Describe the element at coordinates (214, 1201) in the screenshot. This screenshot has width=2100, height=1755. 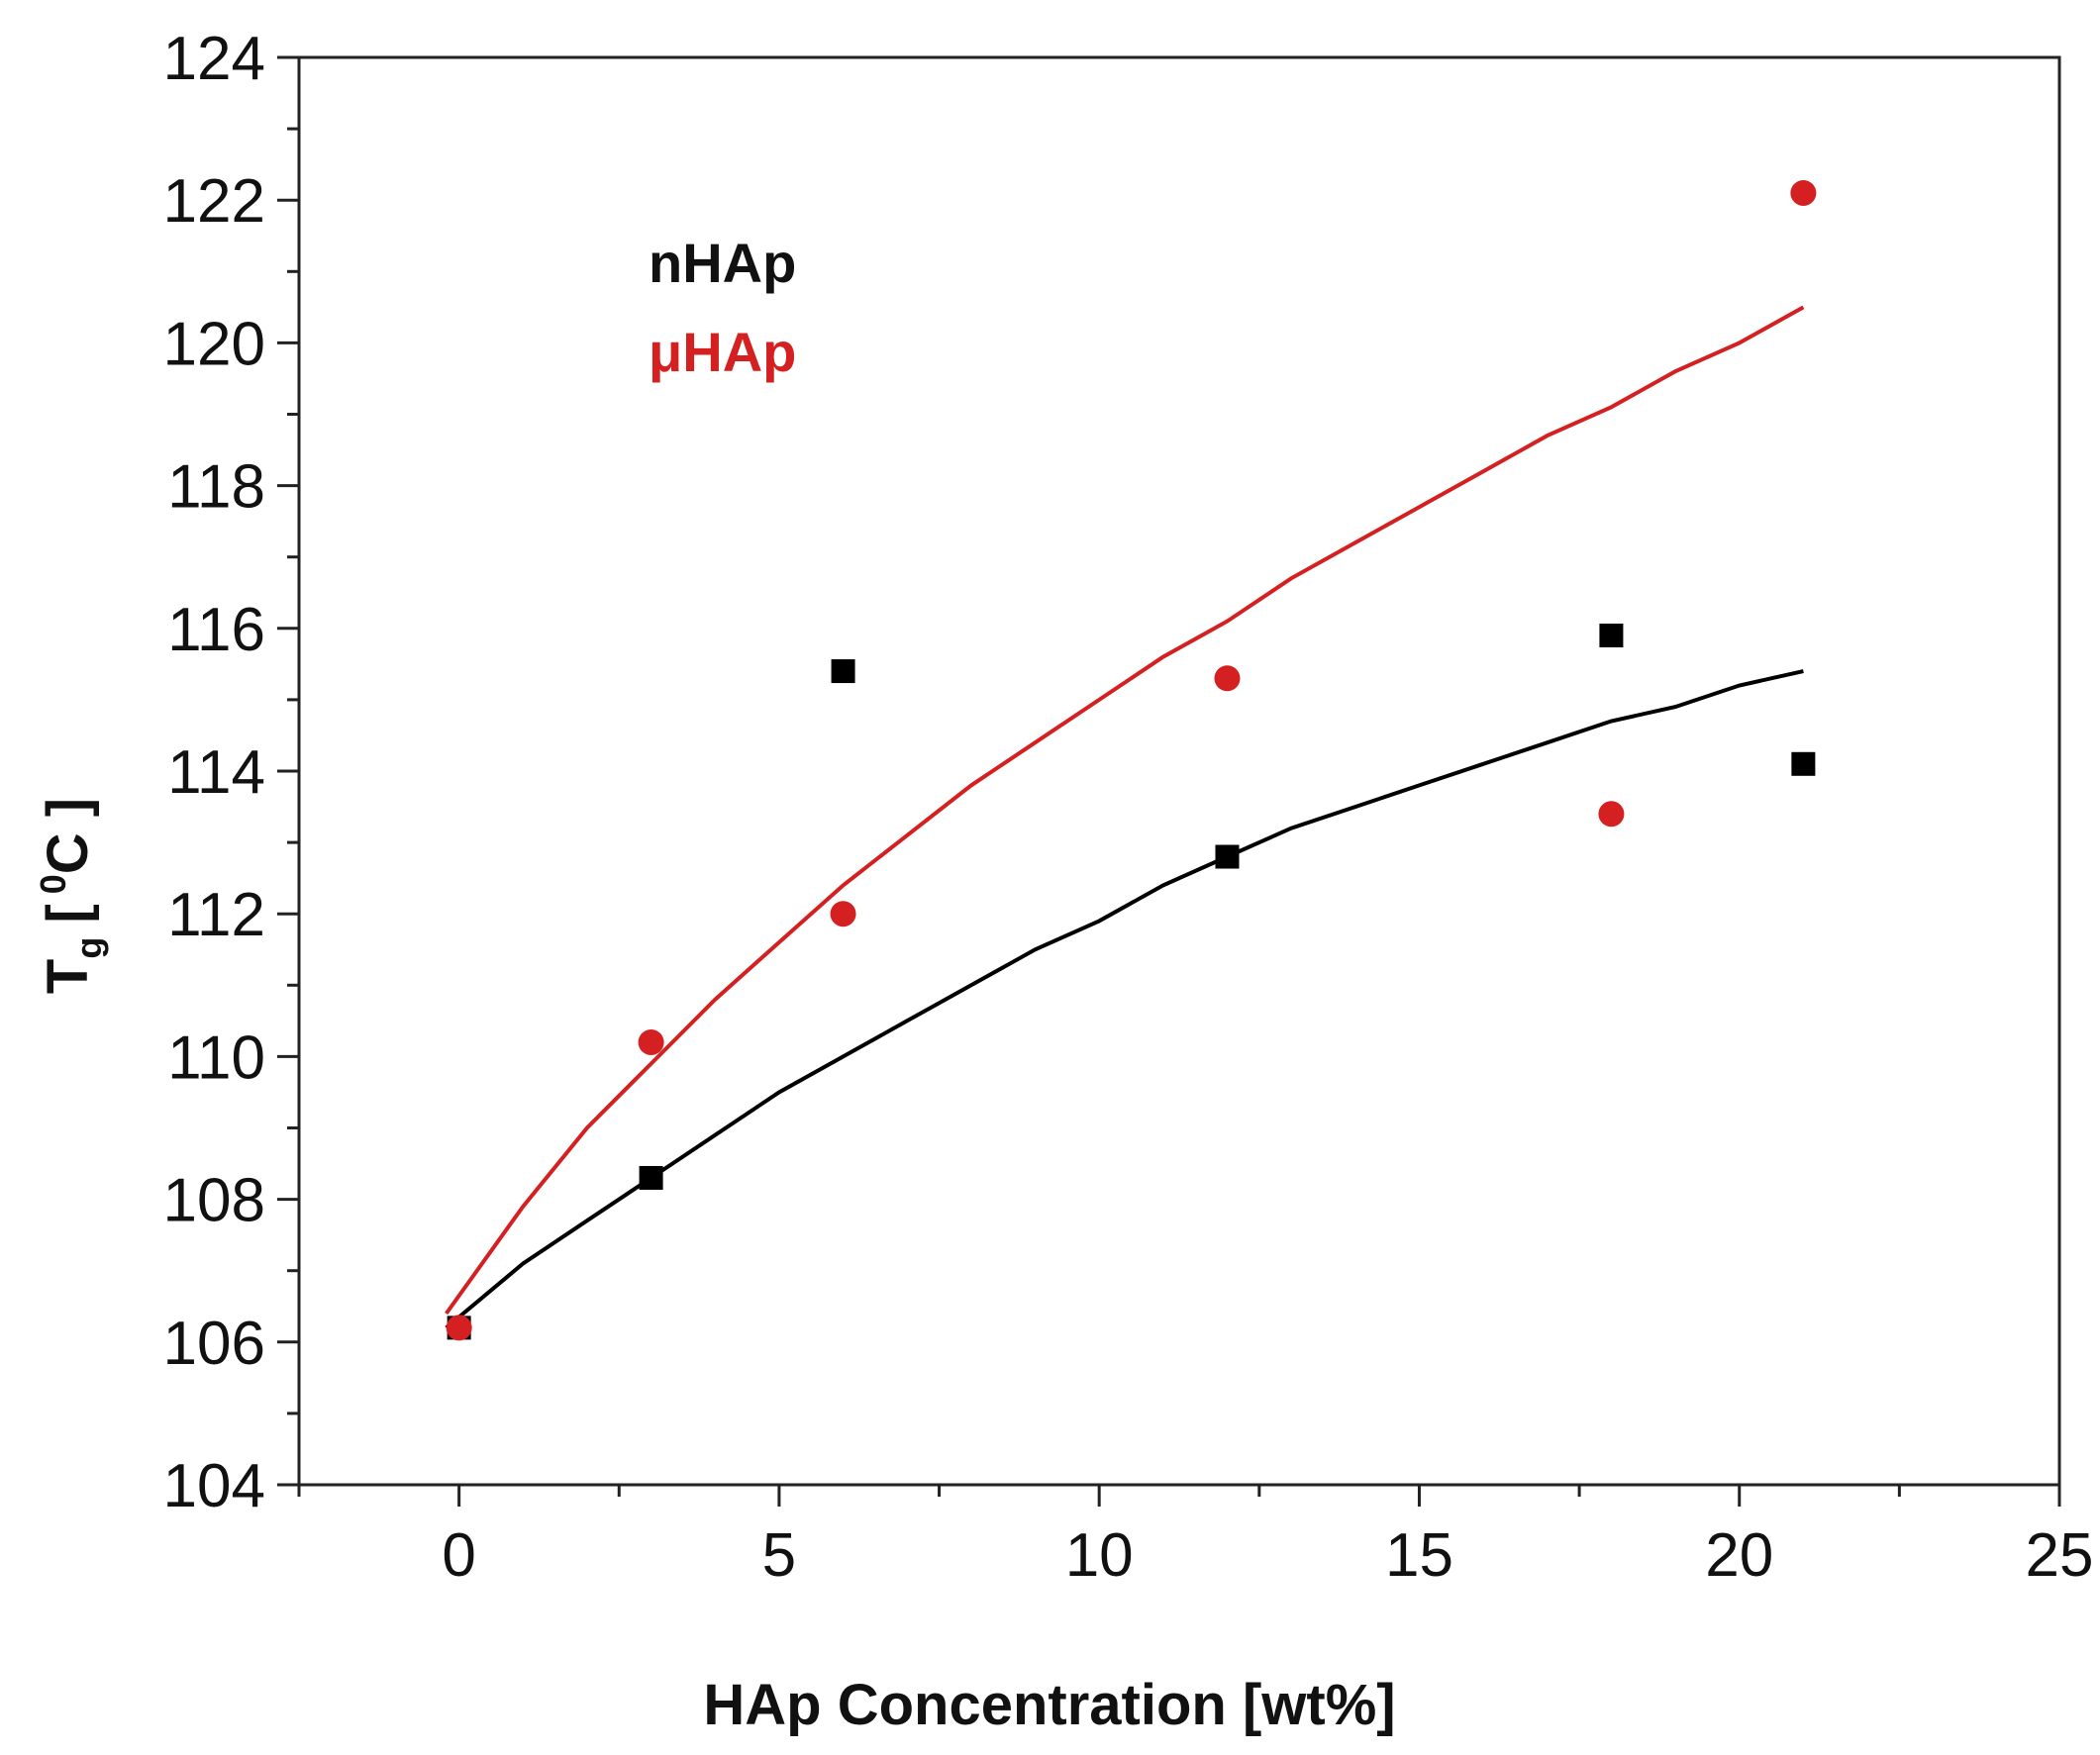
I see `y-tick-label: 108` at that location.